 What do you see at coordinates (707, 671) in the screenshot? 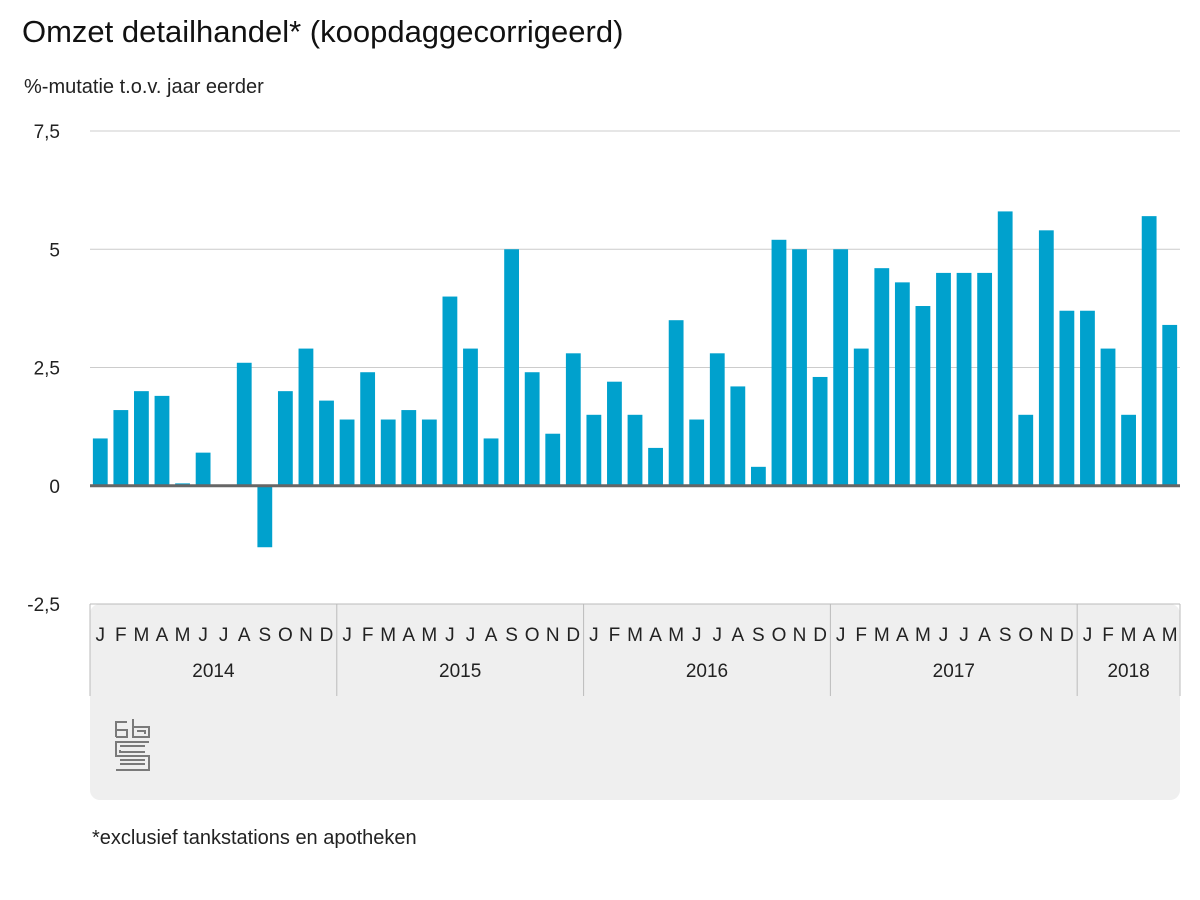
I see `year-label: 2016` at bounding box center [707, 671].